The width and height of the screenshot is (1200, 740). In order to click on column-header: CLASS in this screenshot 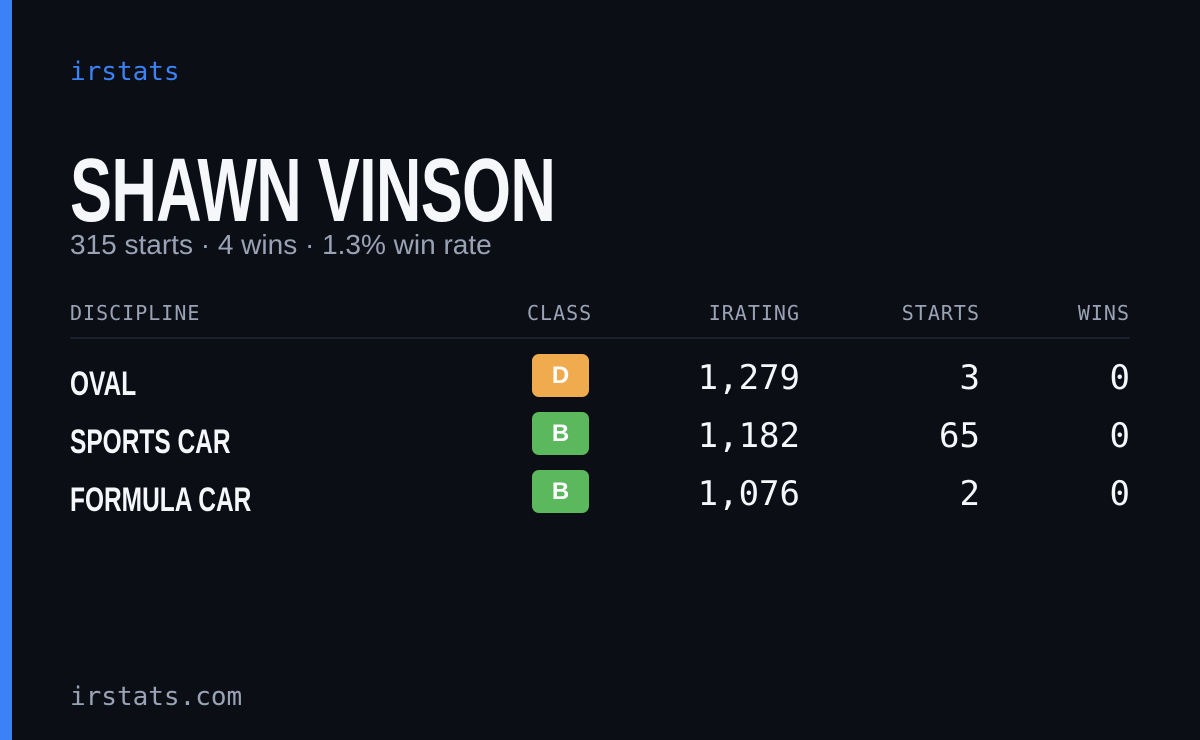, I will do `click(560, 313)`.